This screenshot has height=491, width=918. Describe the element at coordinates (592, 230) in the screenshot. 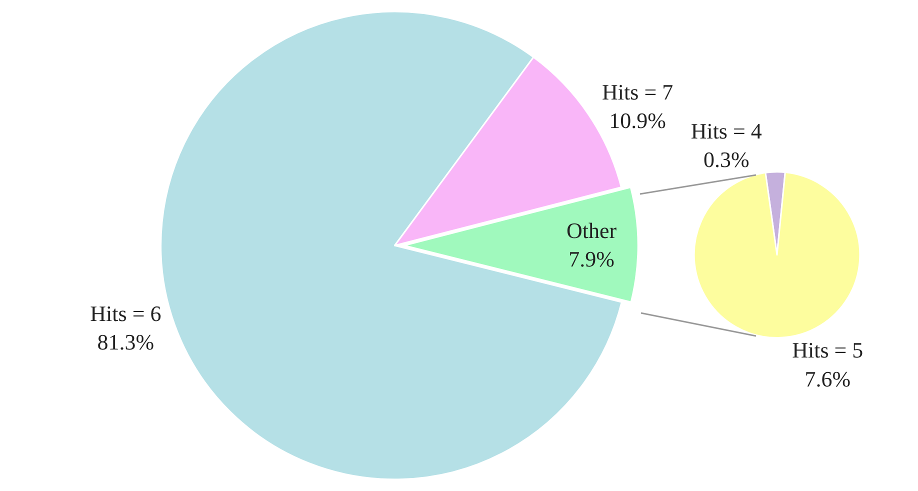

I see `slice-label: Other` at that location.